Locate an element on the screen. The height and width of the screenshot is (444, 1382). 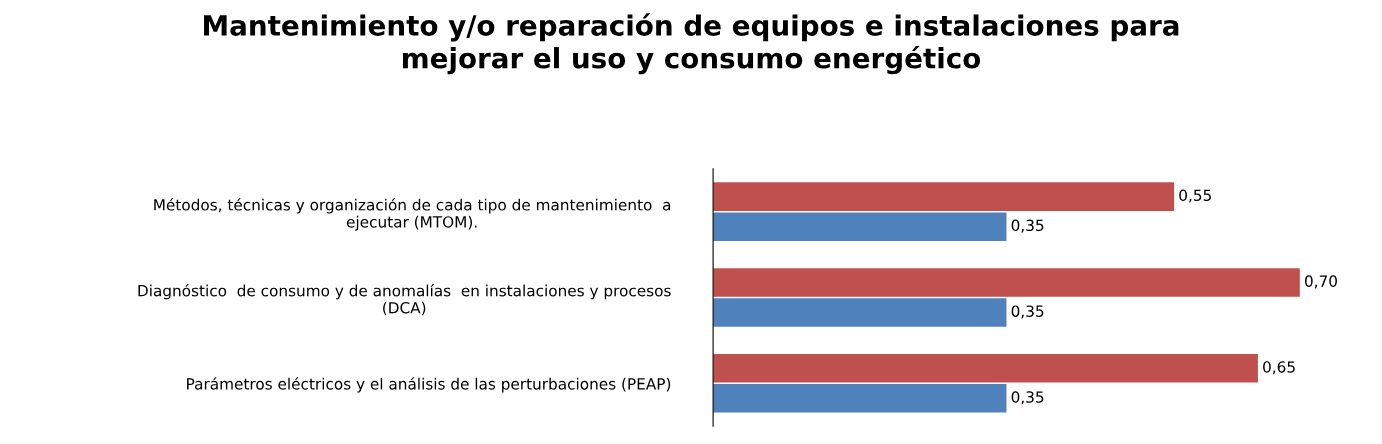
data-label: 0,70 is located at coordinates (1320, 282).